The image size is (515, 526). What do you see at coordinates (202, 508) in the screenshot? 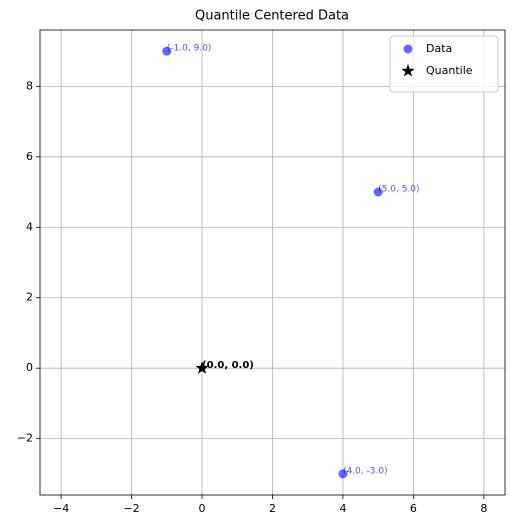
I see `x-tick-label: 0` at bounding box center [202, 508].